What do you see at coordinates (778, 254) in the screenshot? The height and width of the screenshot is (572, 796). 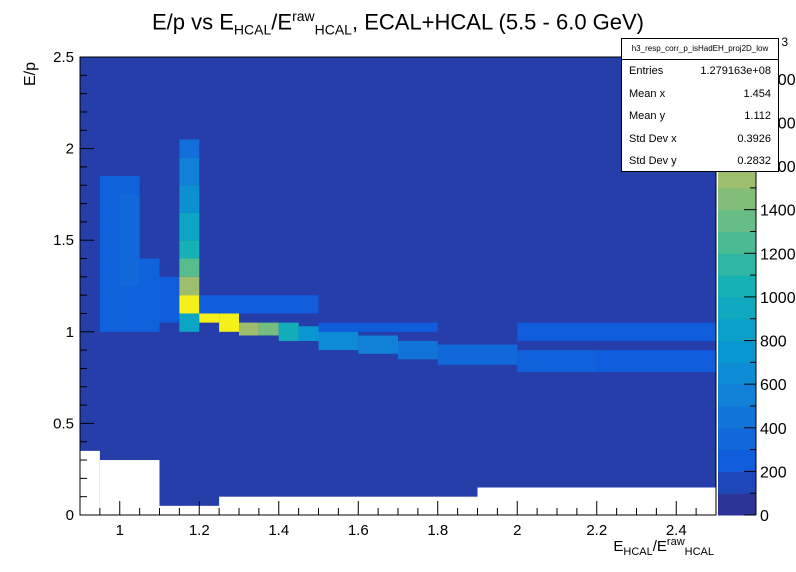 I see `colorbar-tick-label: 1200` at bounding box center [778, 254].